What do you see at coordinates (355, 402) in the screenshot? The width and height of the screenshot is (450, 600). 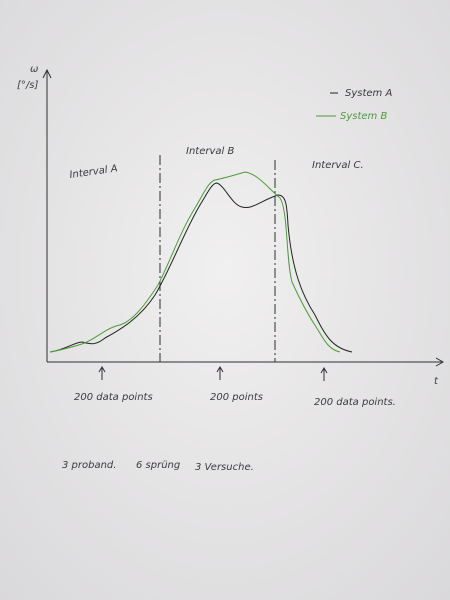 I see `annotation: 200 data points.` at bounding box center [355, 402].